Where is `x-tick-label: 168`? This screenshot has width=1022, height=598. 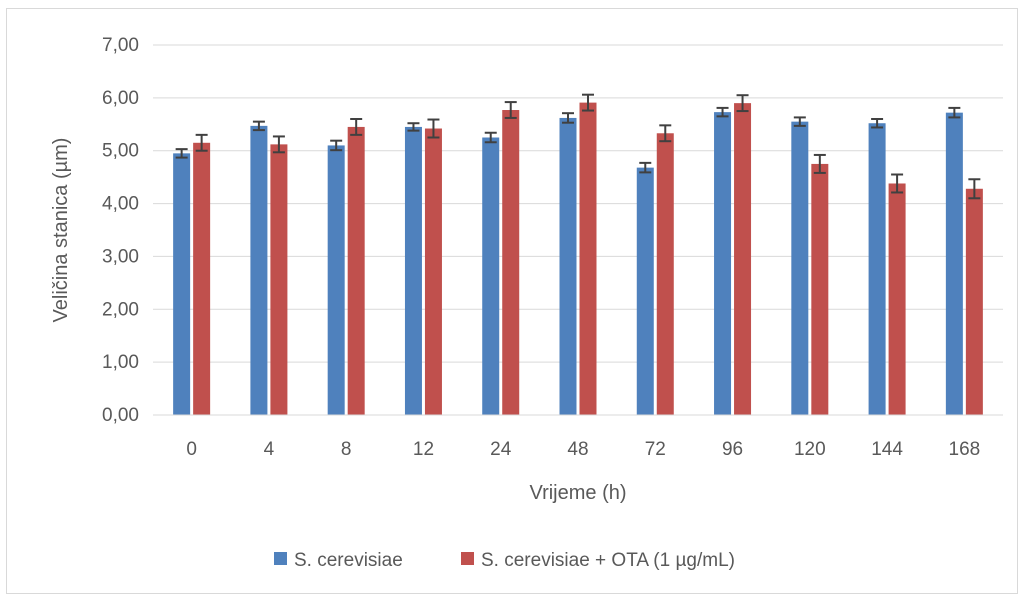 x-tick-label: 168 is located at coordinates (965, 449).